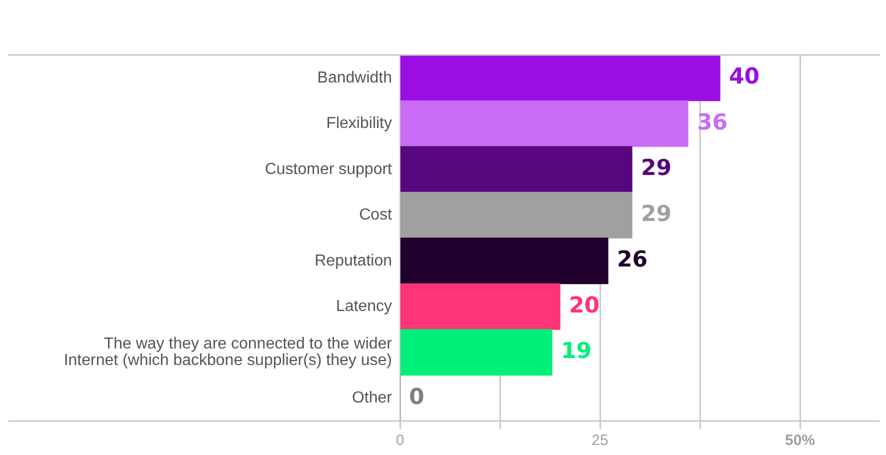 This screenshot has height=455, width=886. I want to click on x-tick-label: 0, so click(400, 441).